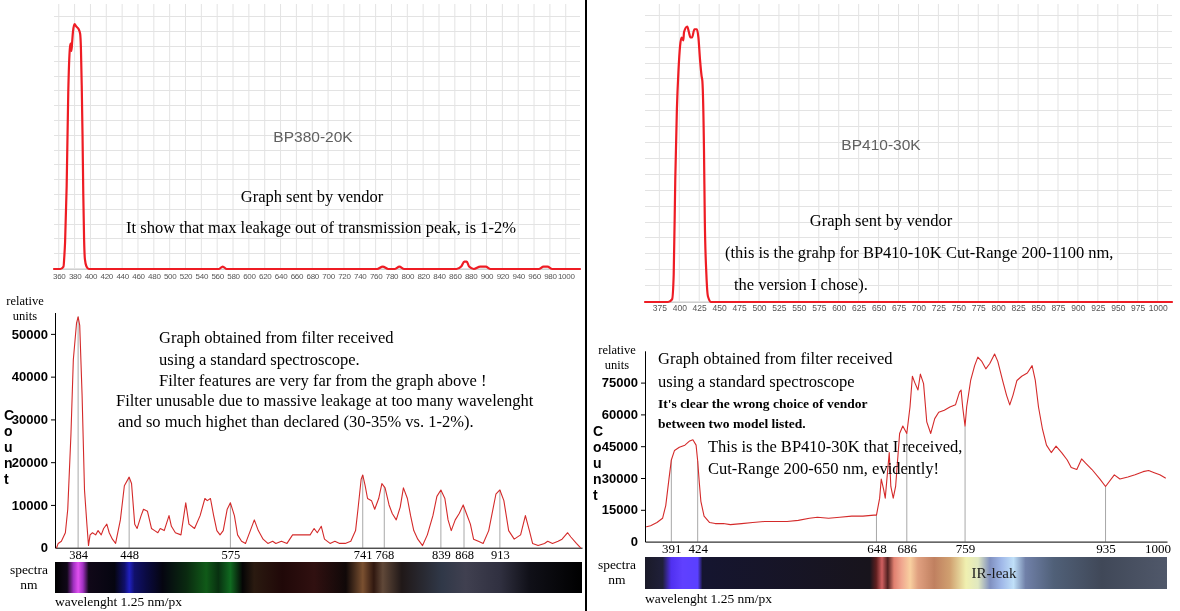 The width and height of the screenshot is (1180, 611). I want to click on x-tick-label: 975, so click(1138, 308).